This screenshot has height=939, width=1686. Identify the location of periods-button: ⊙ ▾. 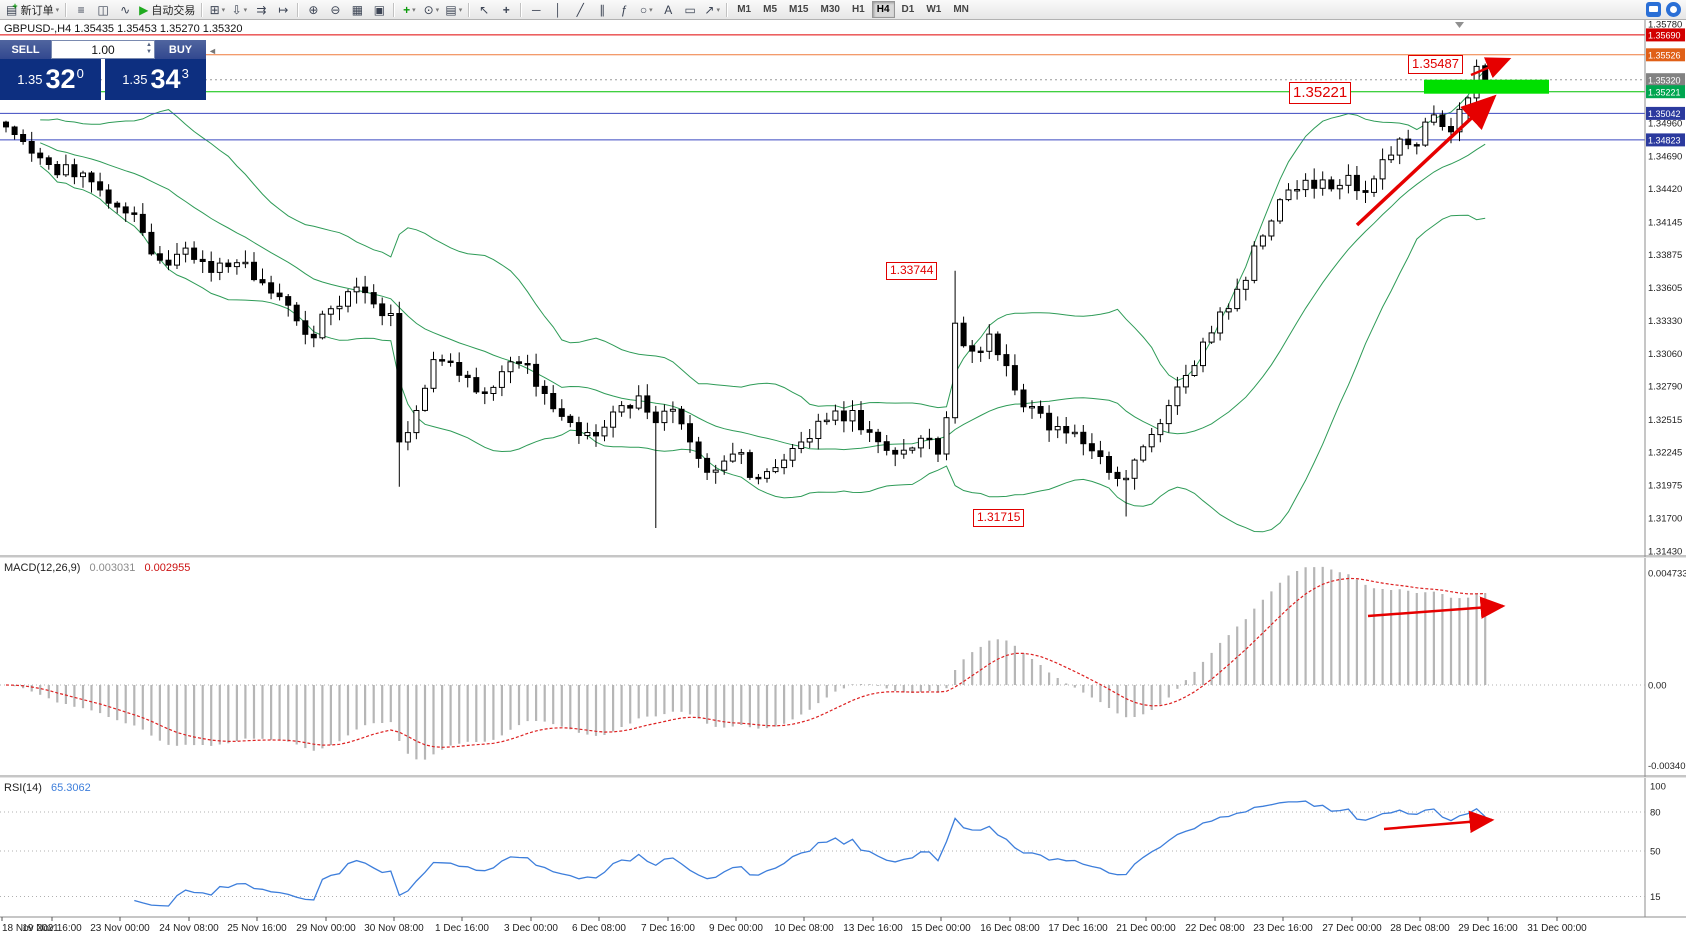
(431, 10).